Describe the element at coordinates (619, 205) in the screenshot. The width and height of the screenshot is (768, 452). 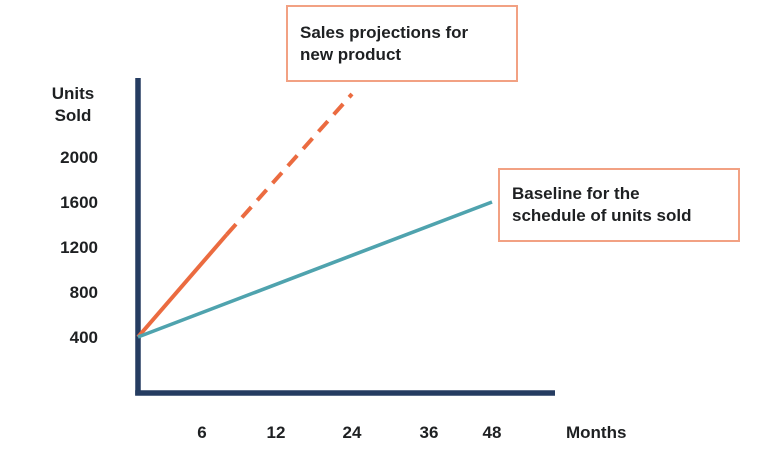
I see `callout-baseline: Baseline for the schedule of units sold` at that location.